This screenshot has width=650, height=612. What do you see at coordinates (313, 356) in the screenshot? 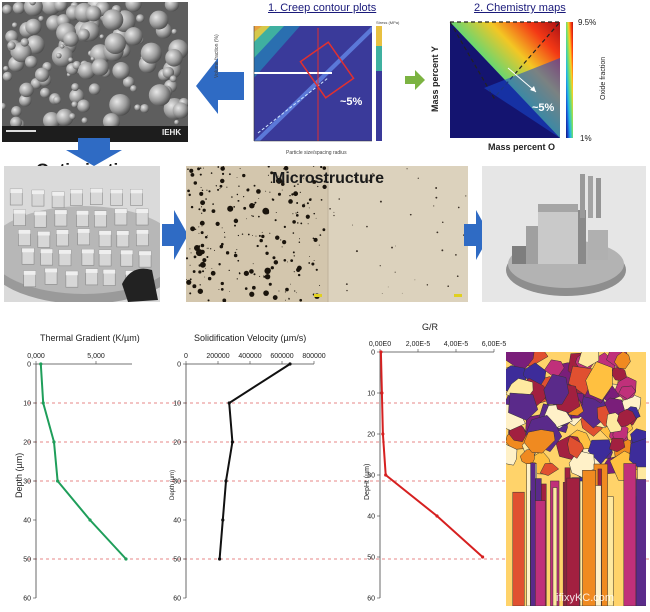
I see `chart-2-x-tick-label: 800000` at bounding box center [313, 356].